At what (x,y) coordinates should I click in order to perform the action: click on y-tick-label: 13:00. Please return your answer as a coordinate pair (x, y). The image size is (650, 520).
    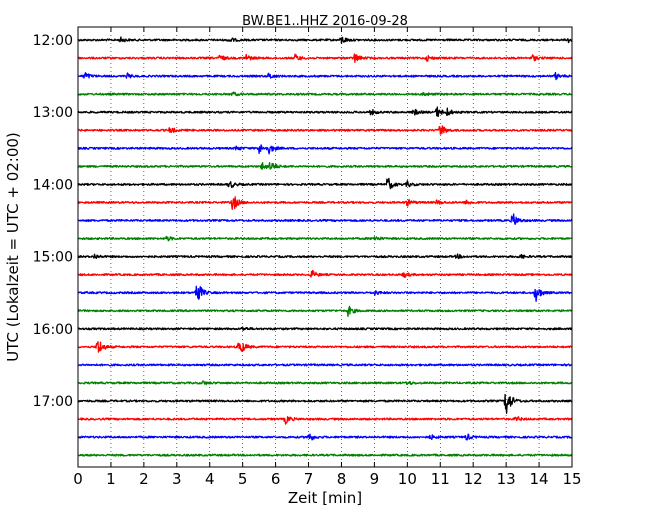
    Looking at the image, I should click on (53, 113).